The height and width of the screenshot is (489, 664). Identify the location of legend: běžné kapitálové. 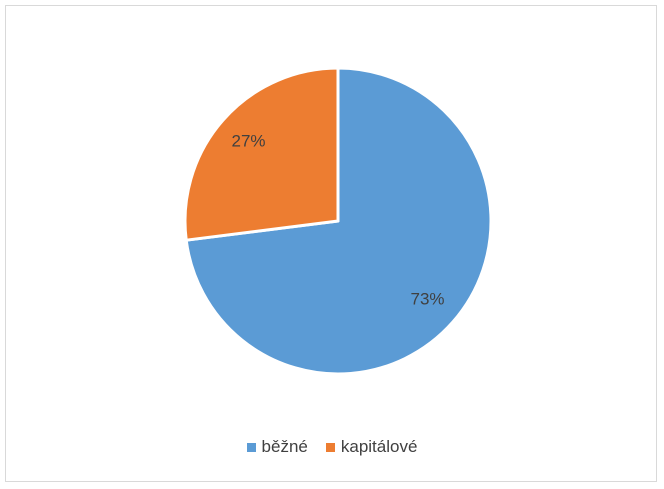
(332, 447).